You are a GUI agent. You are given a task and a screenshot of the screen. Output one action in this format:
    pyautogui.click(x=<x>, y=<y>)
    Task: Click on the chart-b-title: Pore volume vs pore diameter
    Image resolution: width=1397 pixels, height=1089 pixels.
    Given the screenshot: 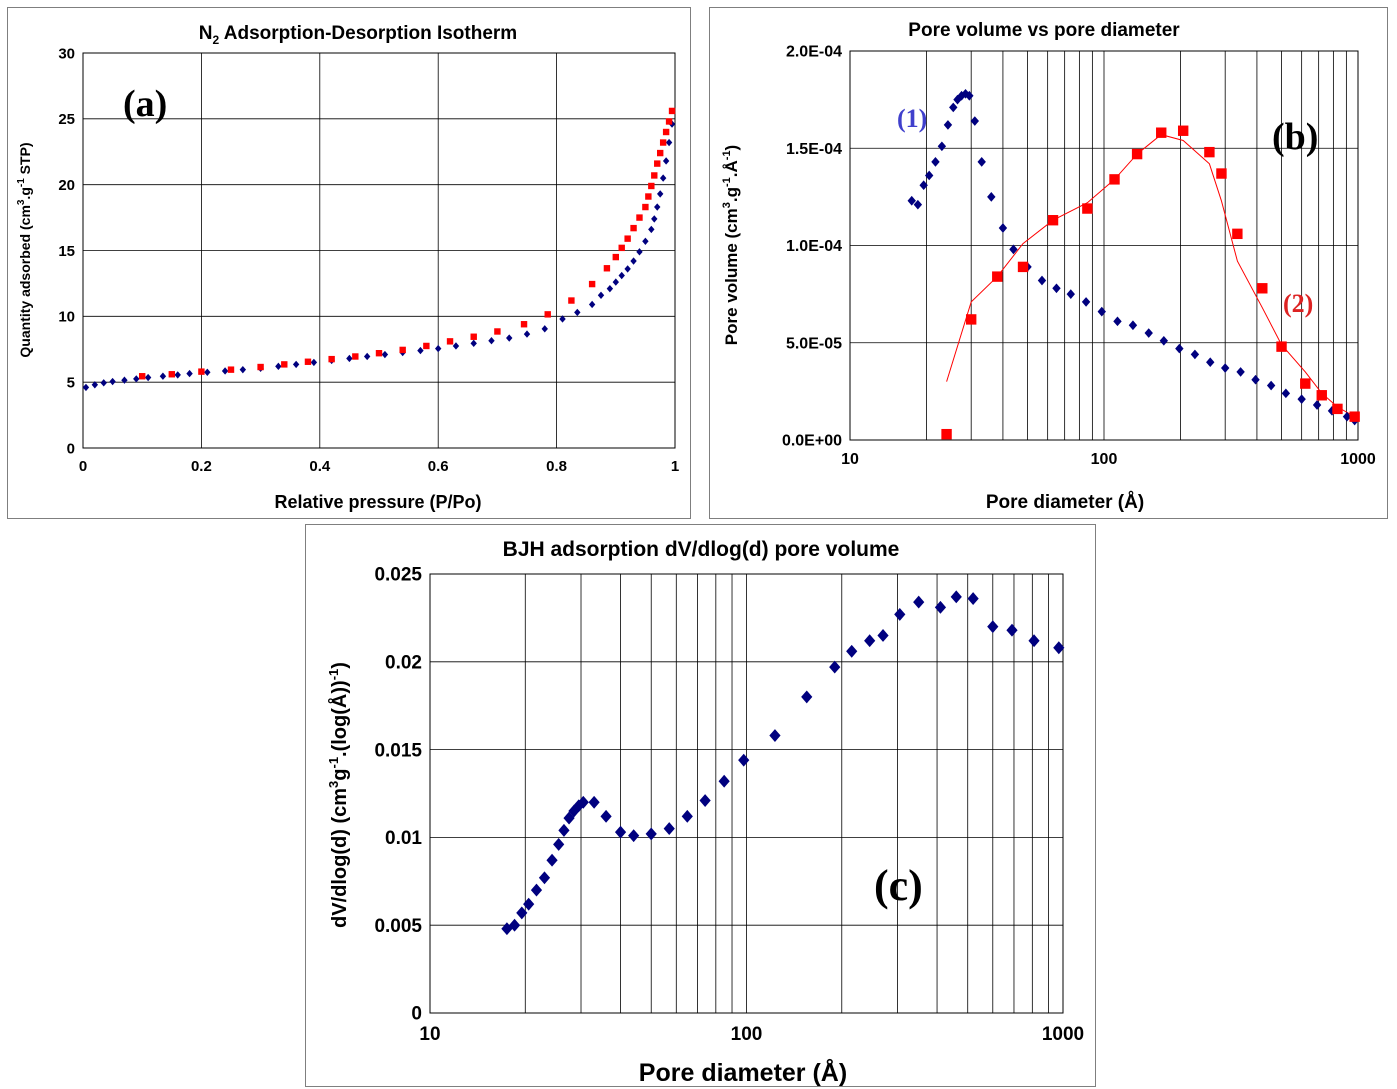 What is the action you would take?
    pyautogui.click(x=1044, y=30)
    